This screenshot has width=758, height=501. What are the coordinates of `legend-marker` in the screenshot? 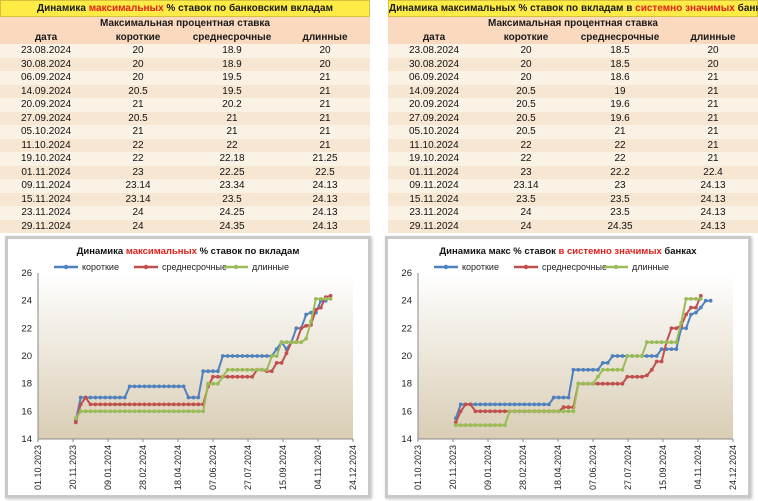 It's located at (446, 267).